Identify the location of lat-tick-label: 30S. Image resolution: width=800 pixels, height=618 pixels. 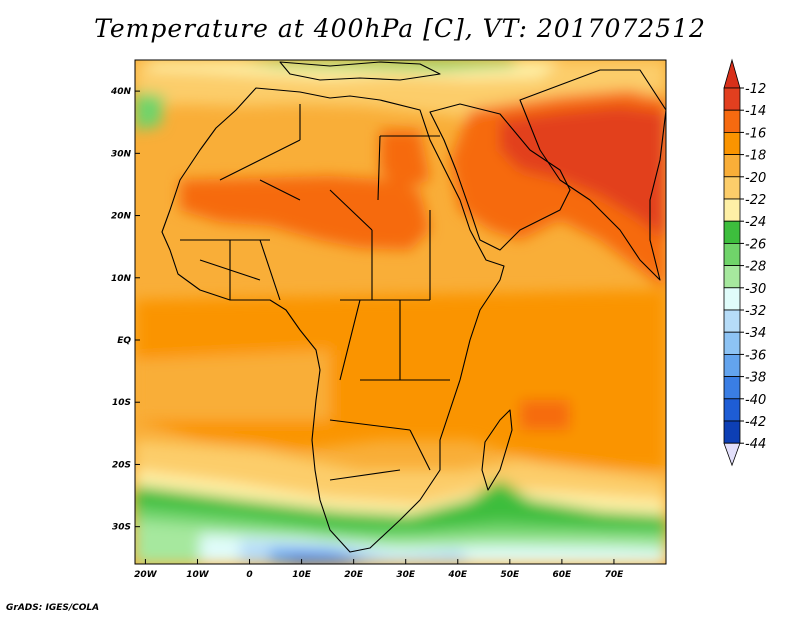
(121, 528).